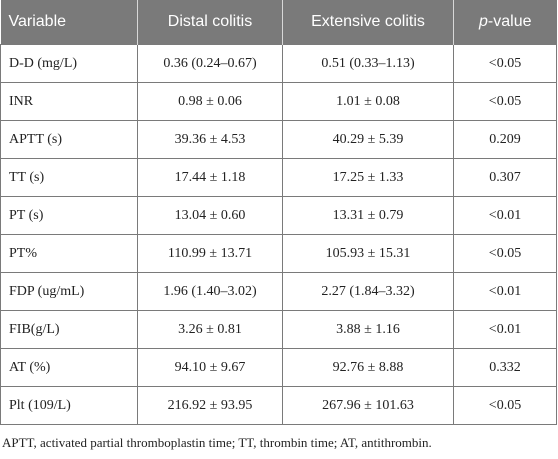 Image resolution: width=558 pixels, height=459 pixels. What do you see at coordinates (210, 329) in the screenshot?
I see `cell-distal: 3.26 ± 0.81` at bounding box center [210, 329].